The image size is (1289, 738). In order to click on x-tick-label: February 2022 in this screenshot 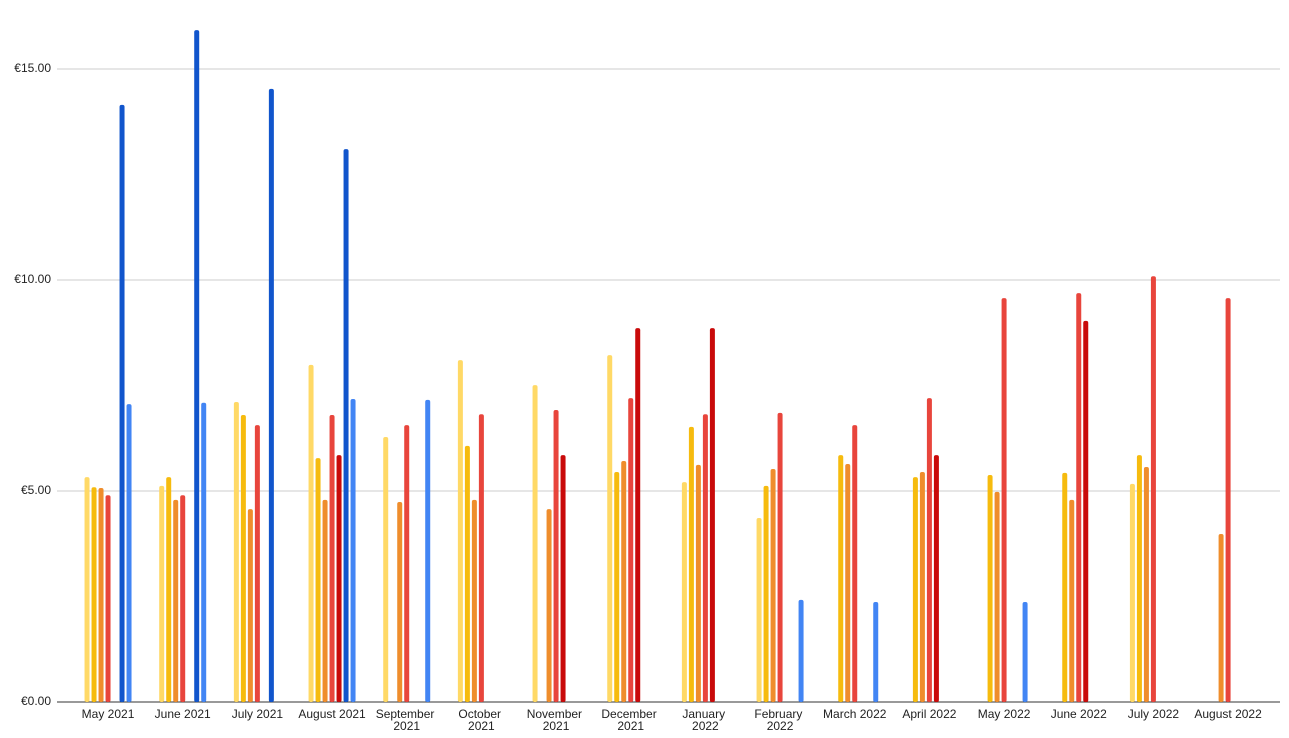, I will do `click(779, 720)`.